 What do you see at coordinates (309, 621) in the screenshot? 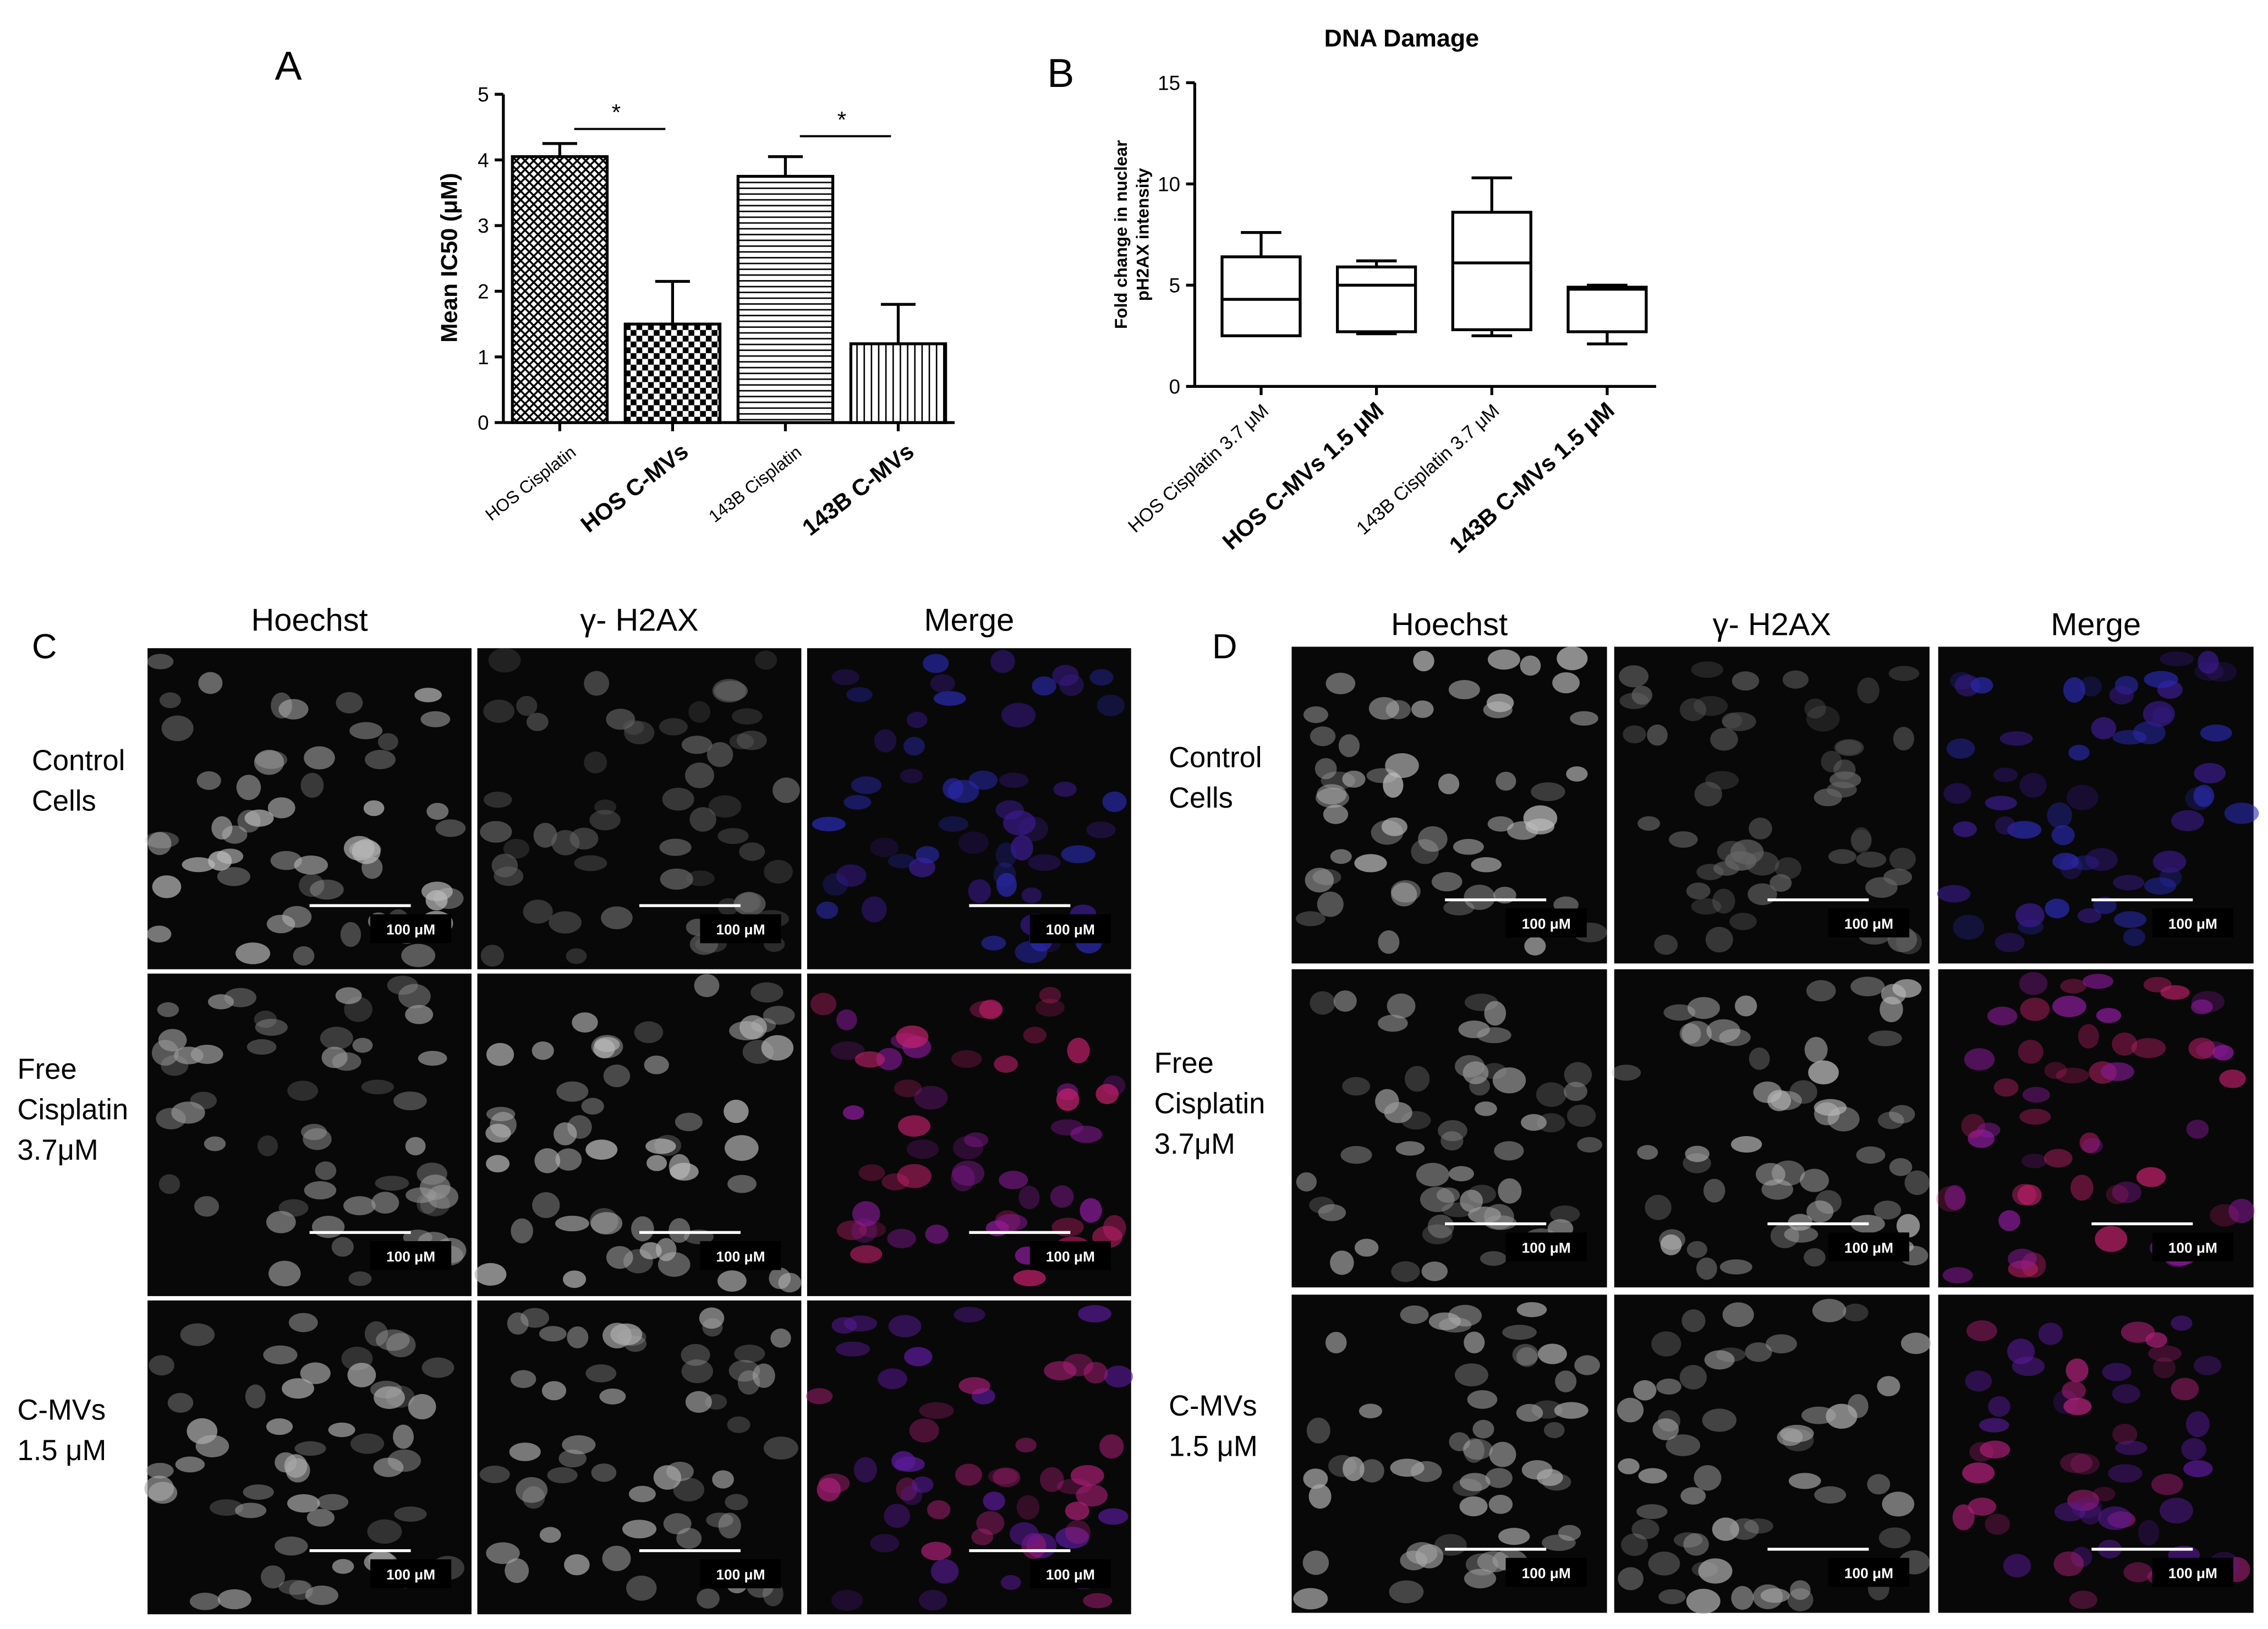
I see `column-header: Hoechst` at bounding box center [309, 621].